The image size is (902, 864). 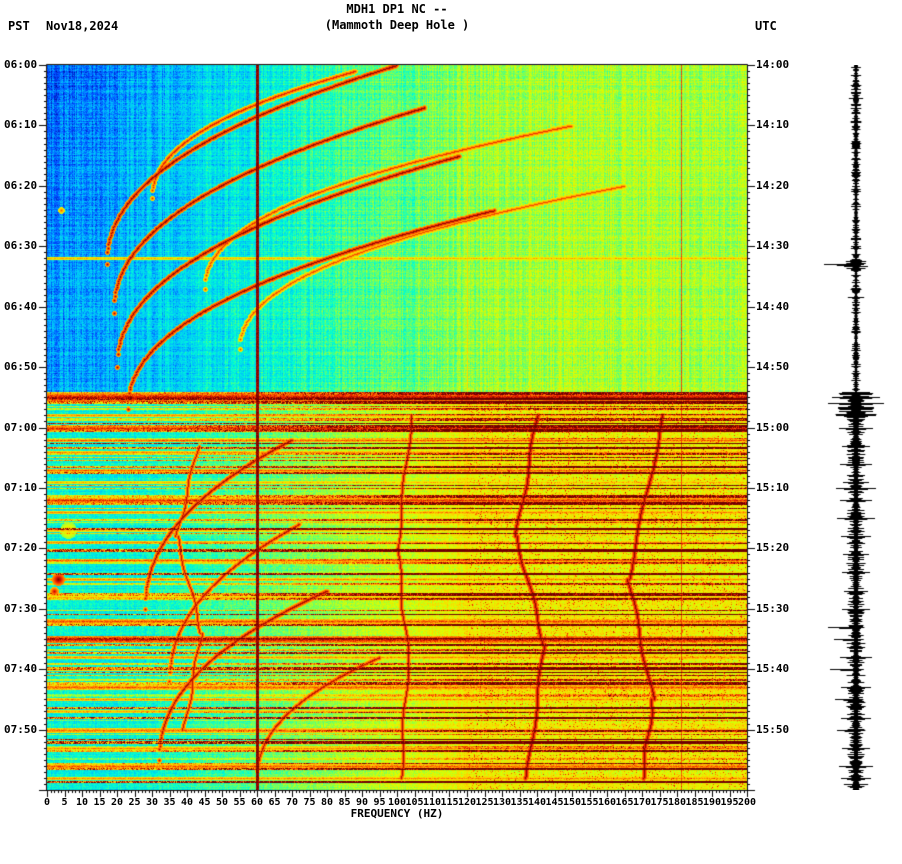 What do you see at coordinates (21, 427) in the screenshot?
I see `left-time-tick-label: 07:00` at bounding box center [21, 427].